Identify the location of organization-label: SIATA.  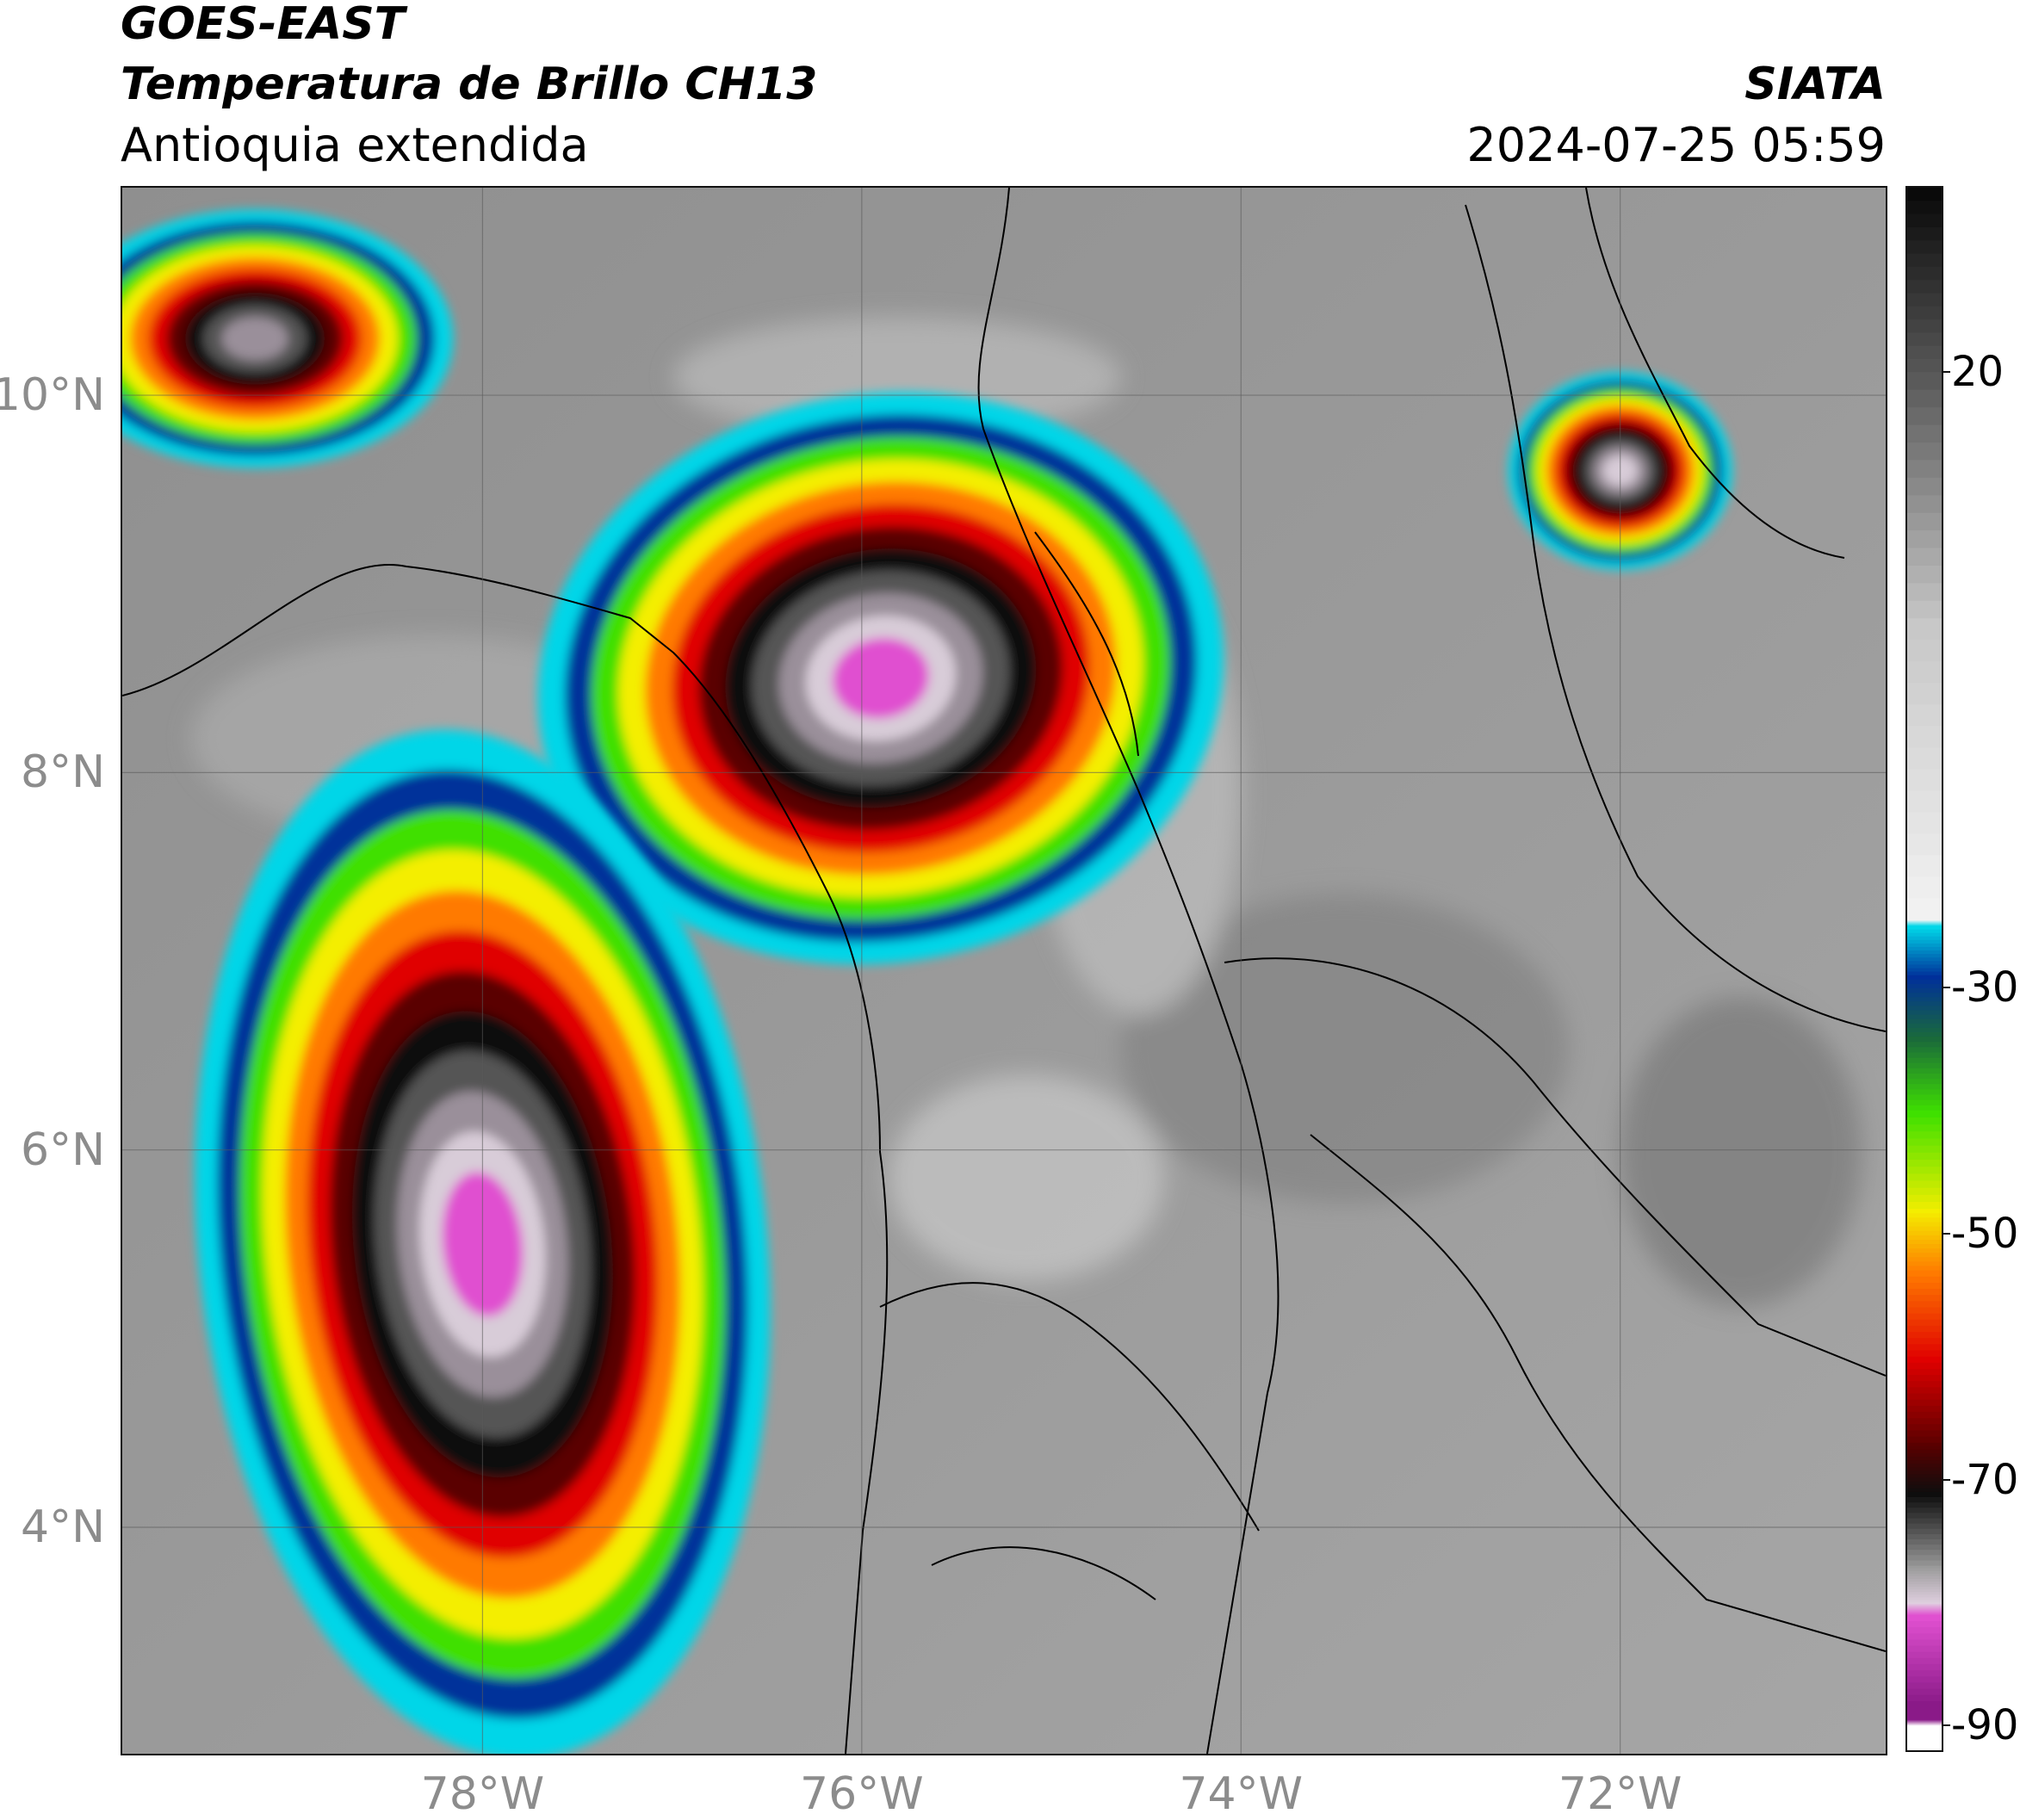
(1815, 84).